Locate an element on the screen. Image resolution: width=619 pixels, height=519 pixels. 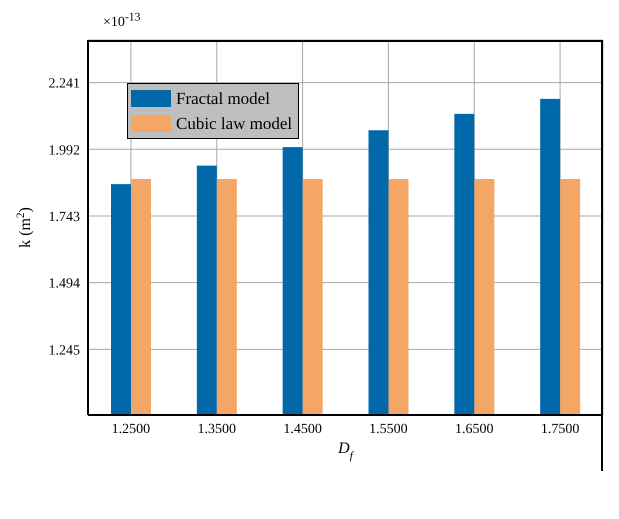
x-tick-label: 1.4500 is located at coordinates (302, 429).